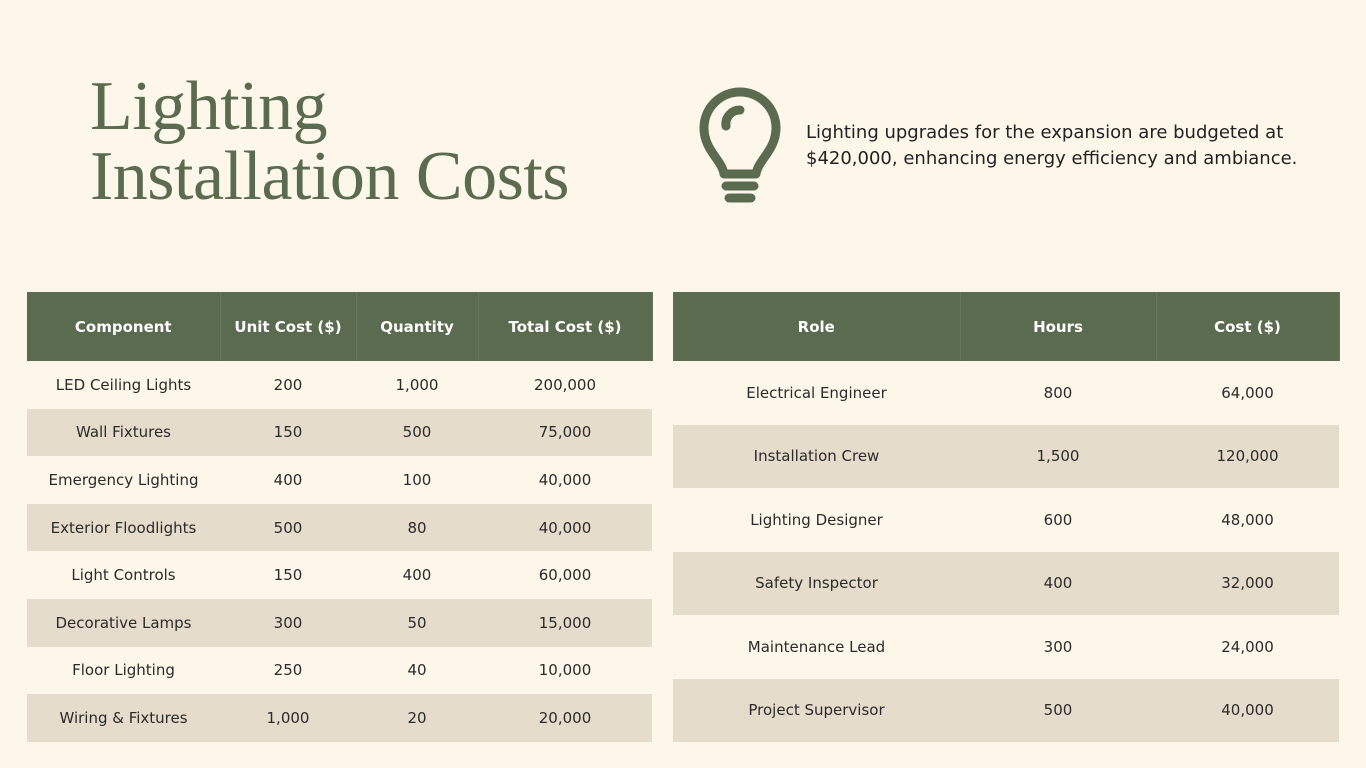  What do you see at coordinates (817, 326) in the screenshot?
I see `column-header: Role` at bounding box center [817, 326].